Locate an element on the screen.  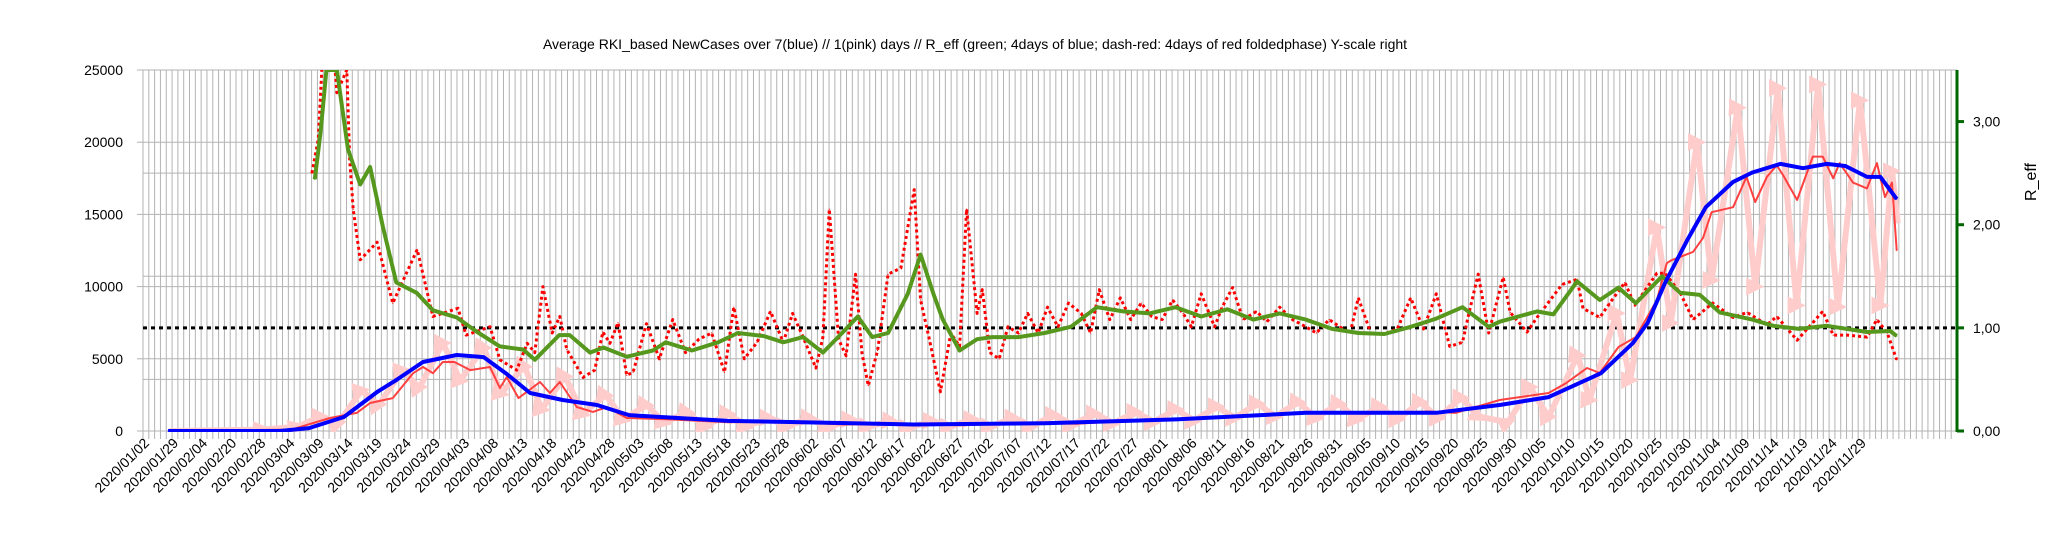
right-tick-label: 2,00 is located at coordinates (1986, 225).